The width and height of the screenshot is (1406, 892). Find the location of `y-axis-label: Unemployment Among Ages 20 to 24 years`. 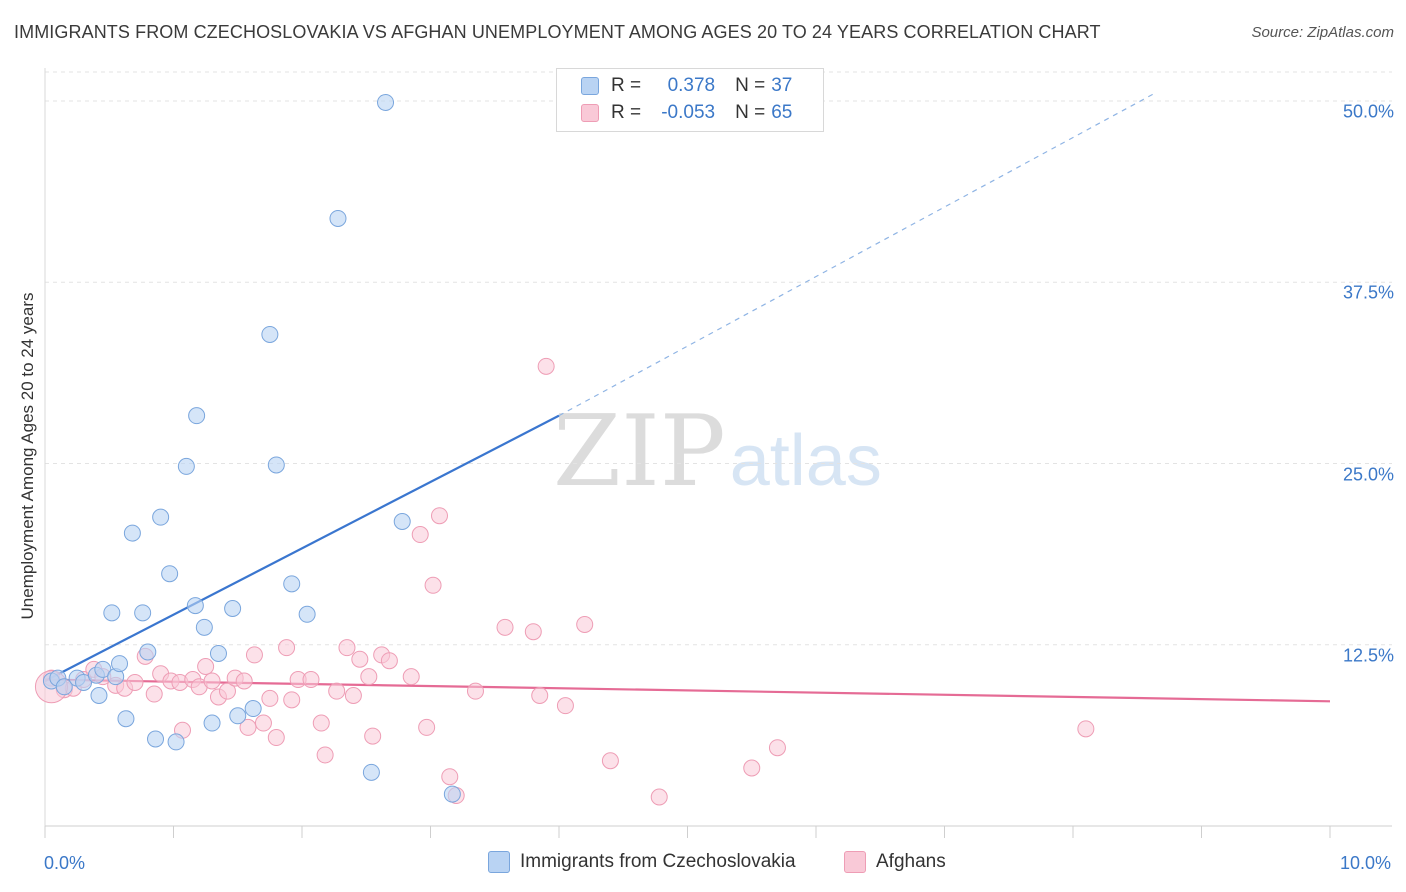

y-axis-label: Unemployment Among Ages 20 to 24 years is located at coordinates (27, 456).